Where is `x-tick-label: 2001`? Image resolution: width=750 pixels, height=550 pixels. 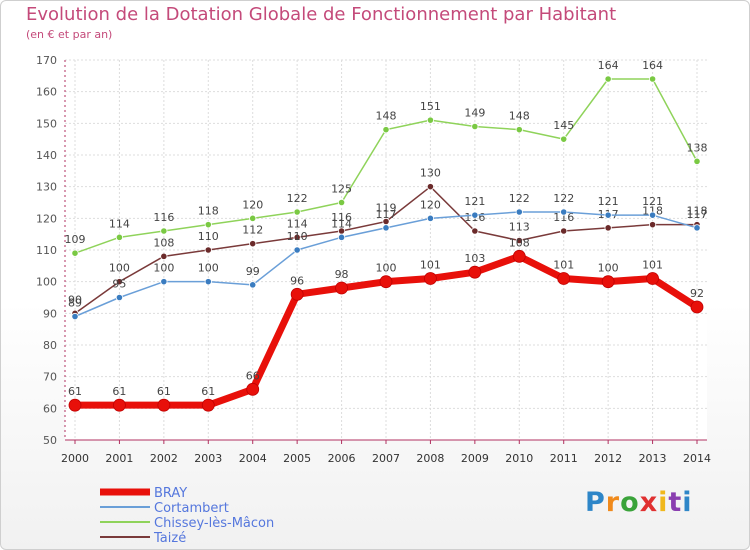
x-tick-label: 2001 is located at coordinates (119, 458).